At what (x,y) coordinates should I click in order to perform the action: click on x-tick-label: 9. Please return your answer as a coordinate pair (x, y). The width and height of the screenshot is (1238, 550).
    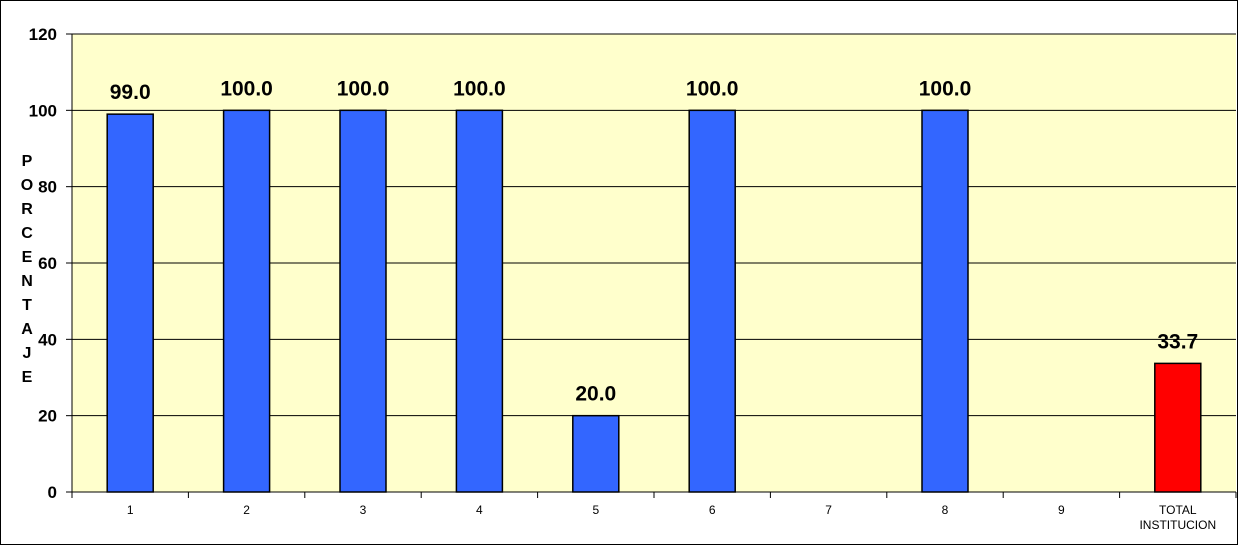
    Looking at the image, I should click on (1061, 510).